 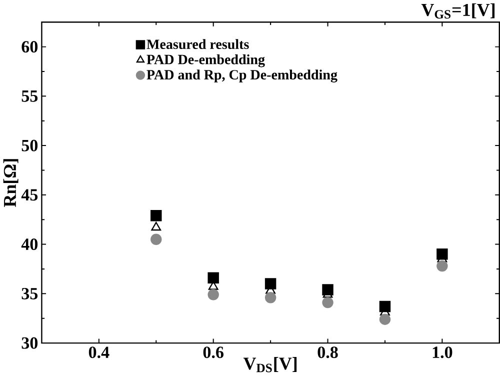 I want to click on legend-label: PAD De-embedding, so click(x=205, y=61).